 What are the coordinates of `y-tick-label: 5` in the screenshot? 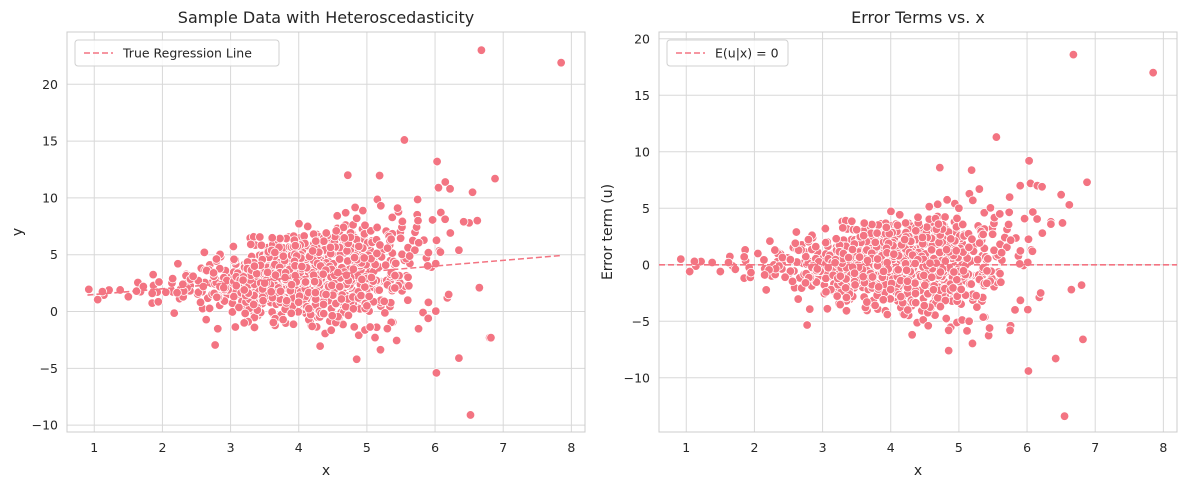 It's located at (646, 208).